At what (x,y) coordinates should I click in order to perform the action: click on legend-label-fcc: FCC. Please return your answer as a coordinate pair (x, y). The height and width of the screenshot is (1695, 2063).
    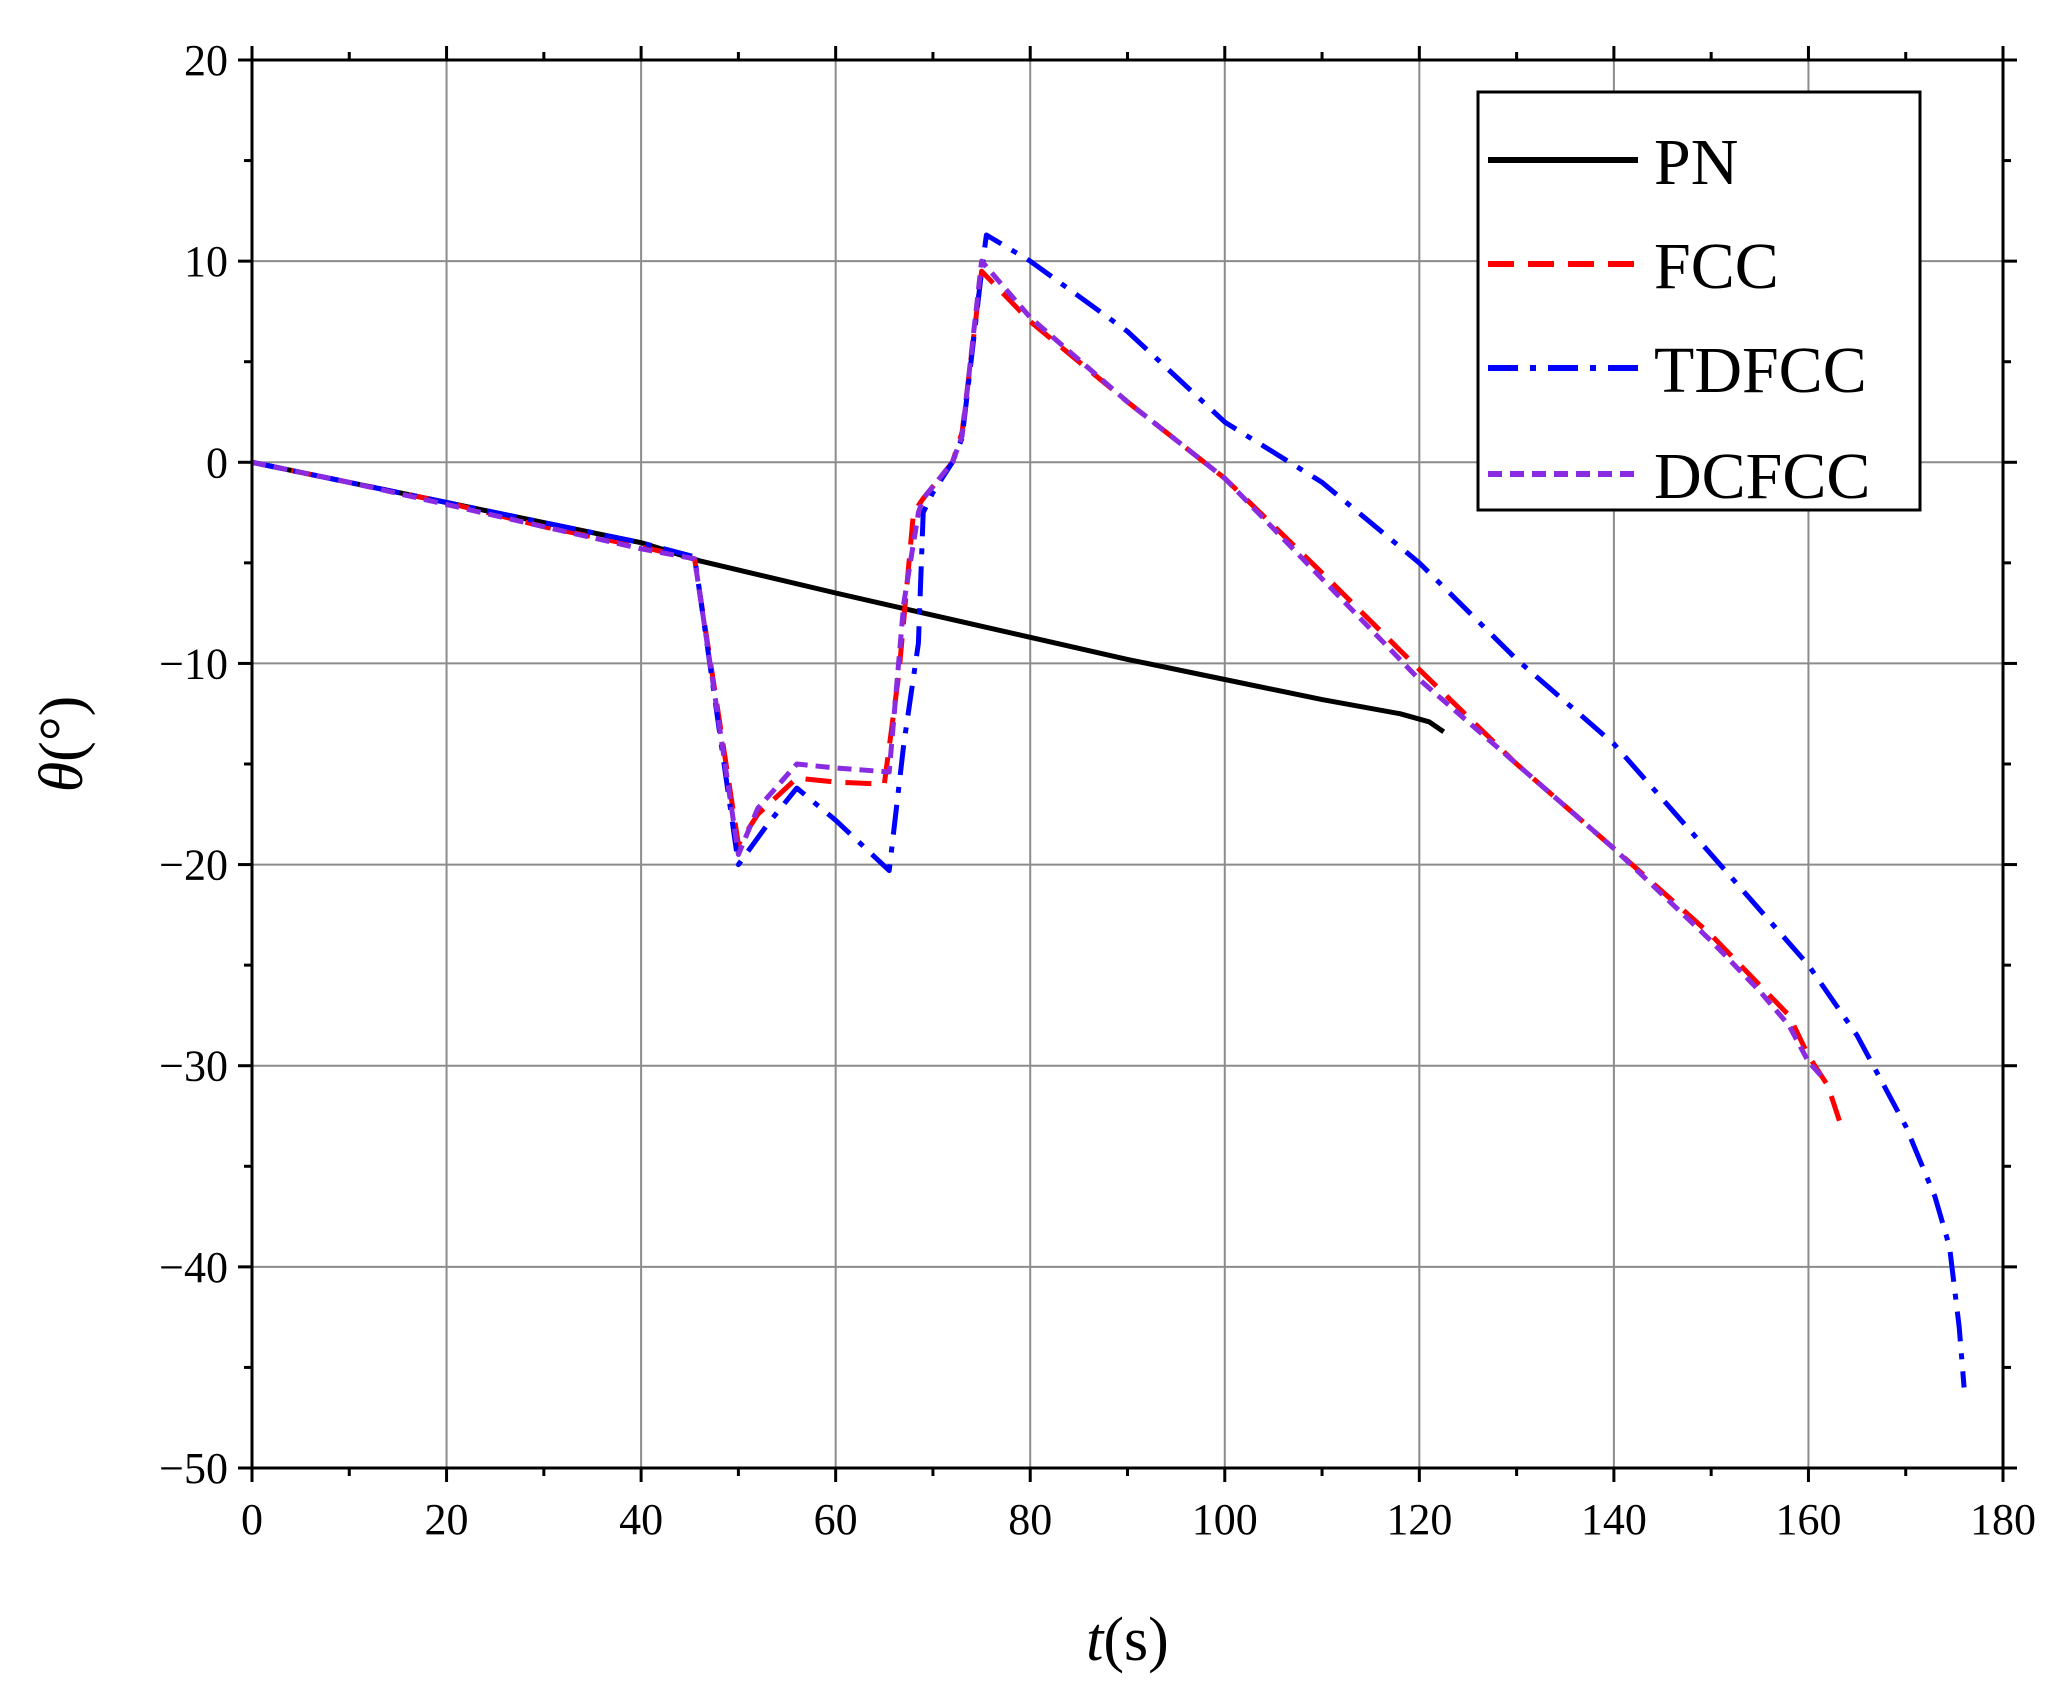
    Looking at the image, I should click on (1716, 266).